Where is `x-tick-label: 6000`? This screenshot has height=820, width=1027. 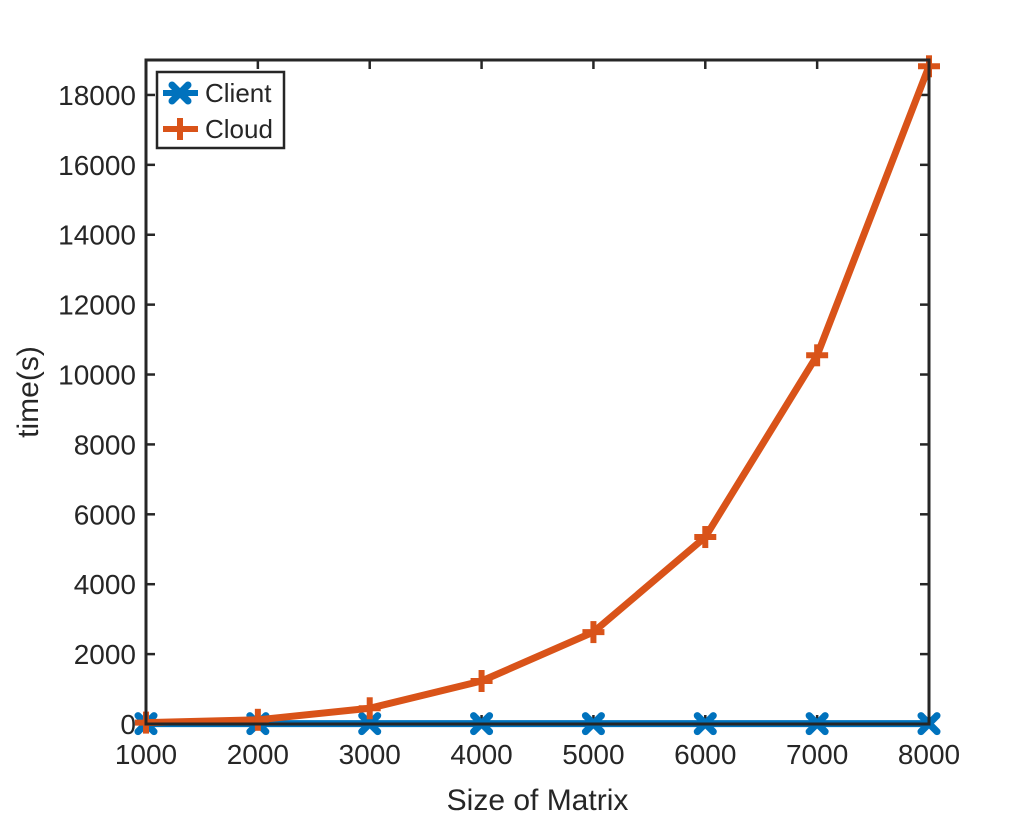 x-tick-label: 6000 is located at coordinates (705, 754).